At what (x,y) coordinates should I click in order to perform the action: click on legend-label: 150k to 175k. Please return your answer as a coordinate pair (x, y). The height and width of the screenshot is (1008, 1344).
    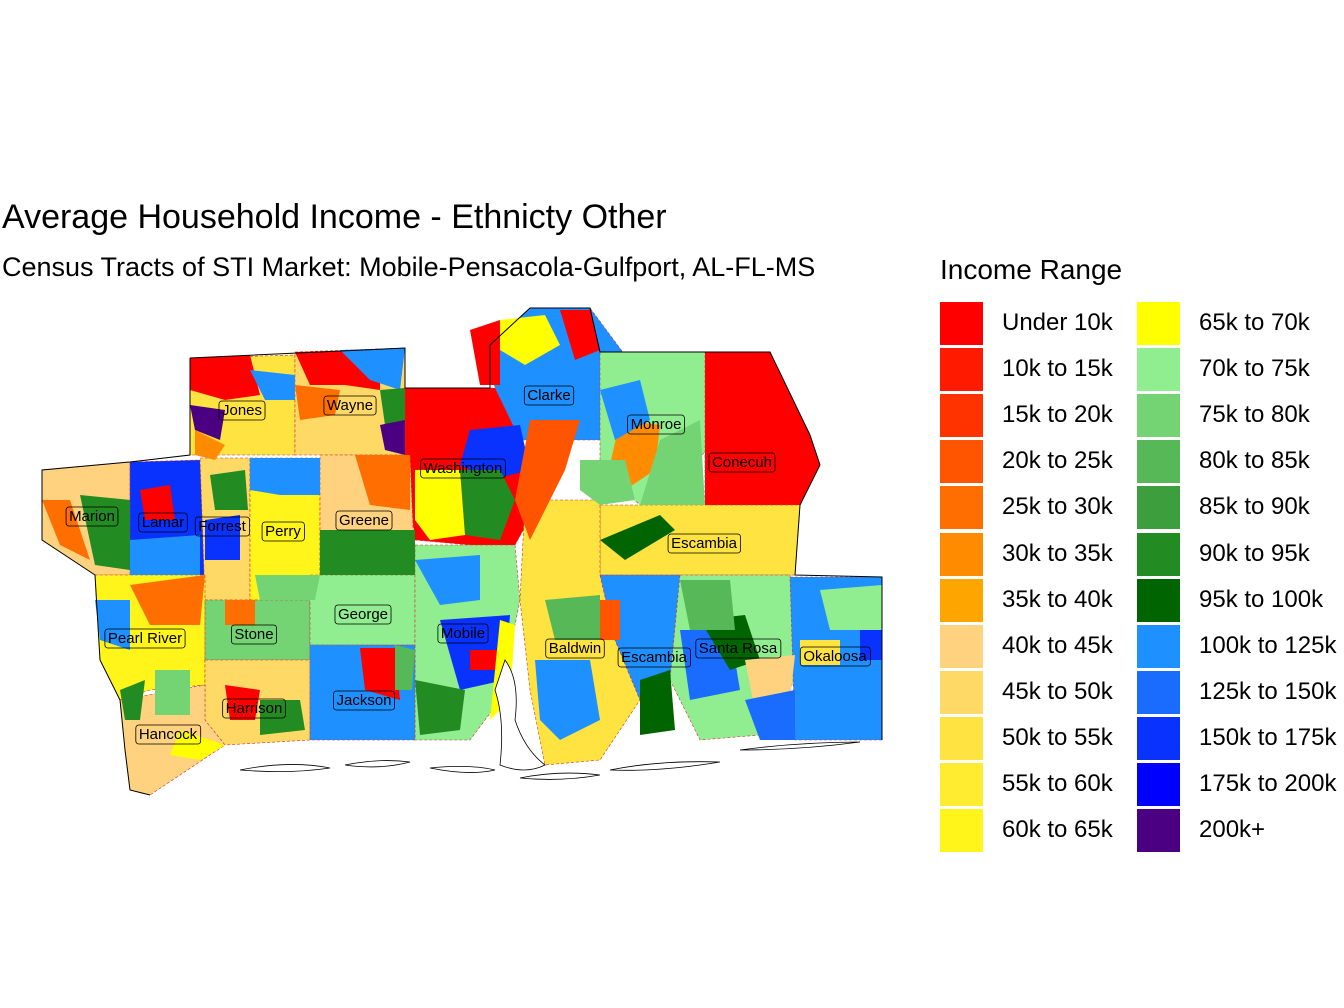
    Looking at the image, I should click on (1268, 737).